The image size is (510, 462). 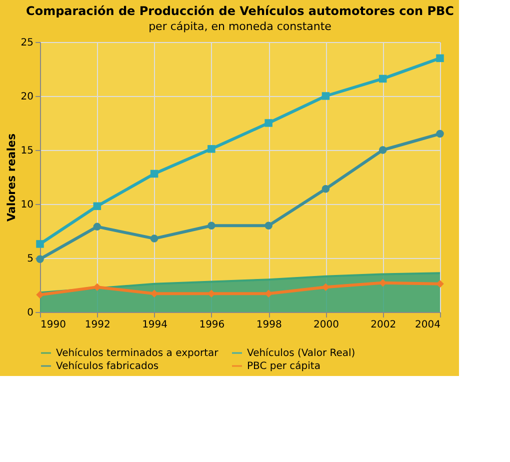 I want to click on x-tick-label: 1992, so click(x=97, y=325).